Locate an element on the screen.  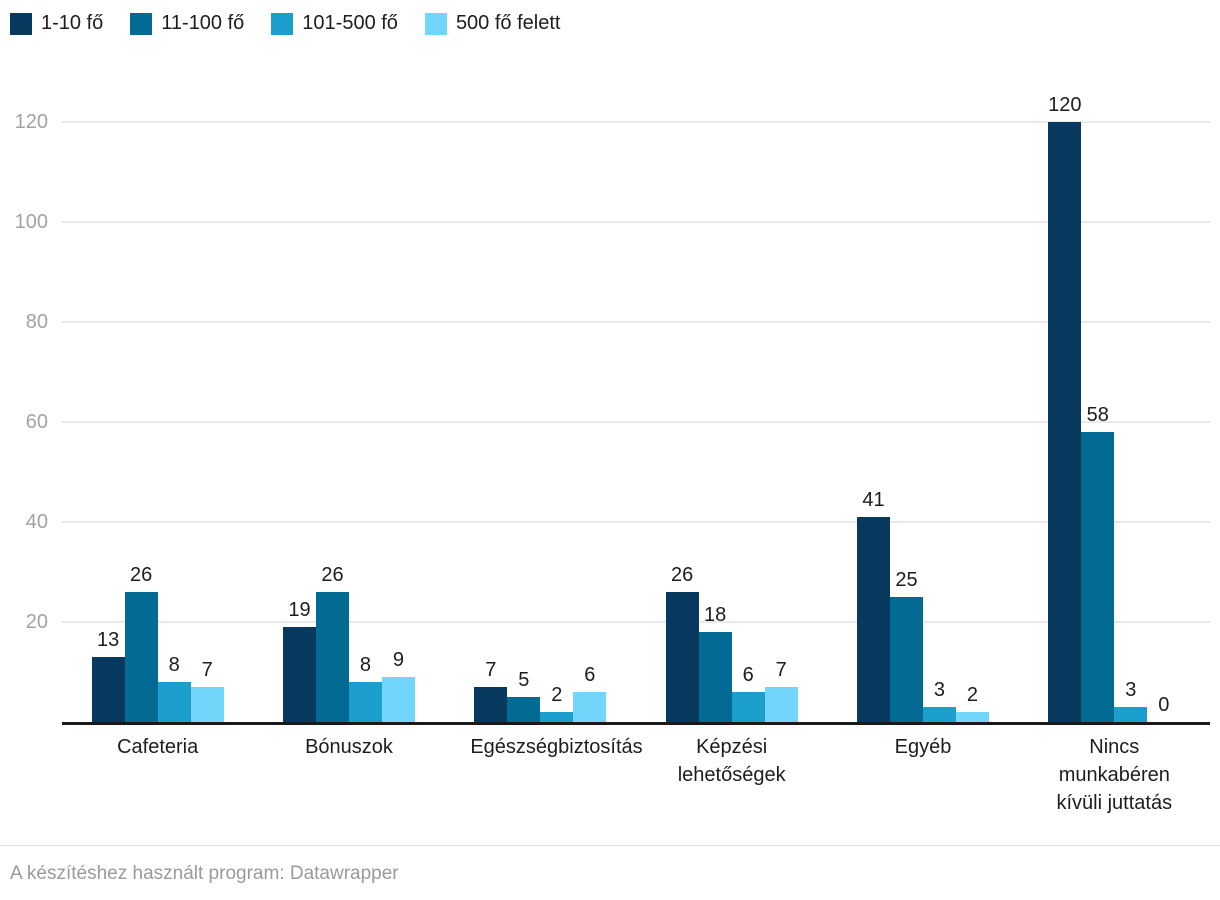
legend-item: 500 fő felett is located at coordinates (492, 23).